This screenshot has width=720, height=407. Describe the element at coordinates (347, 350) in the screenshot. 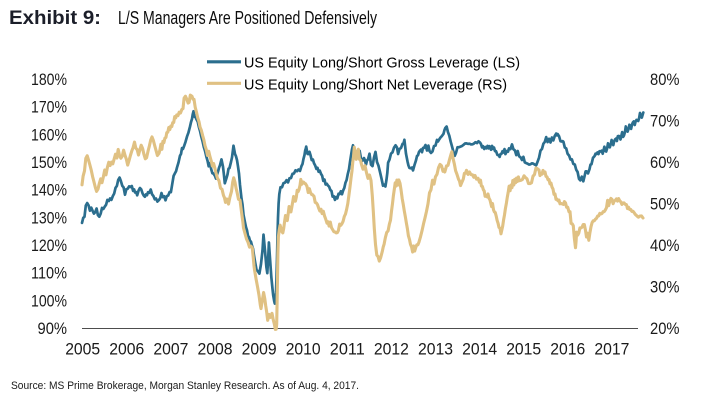

I see `svg-text: 2011` at that location.